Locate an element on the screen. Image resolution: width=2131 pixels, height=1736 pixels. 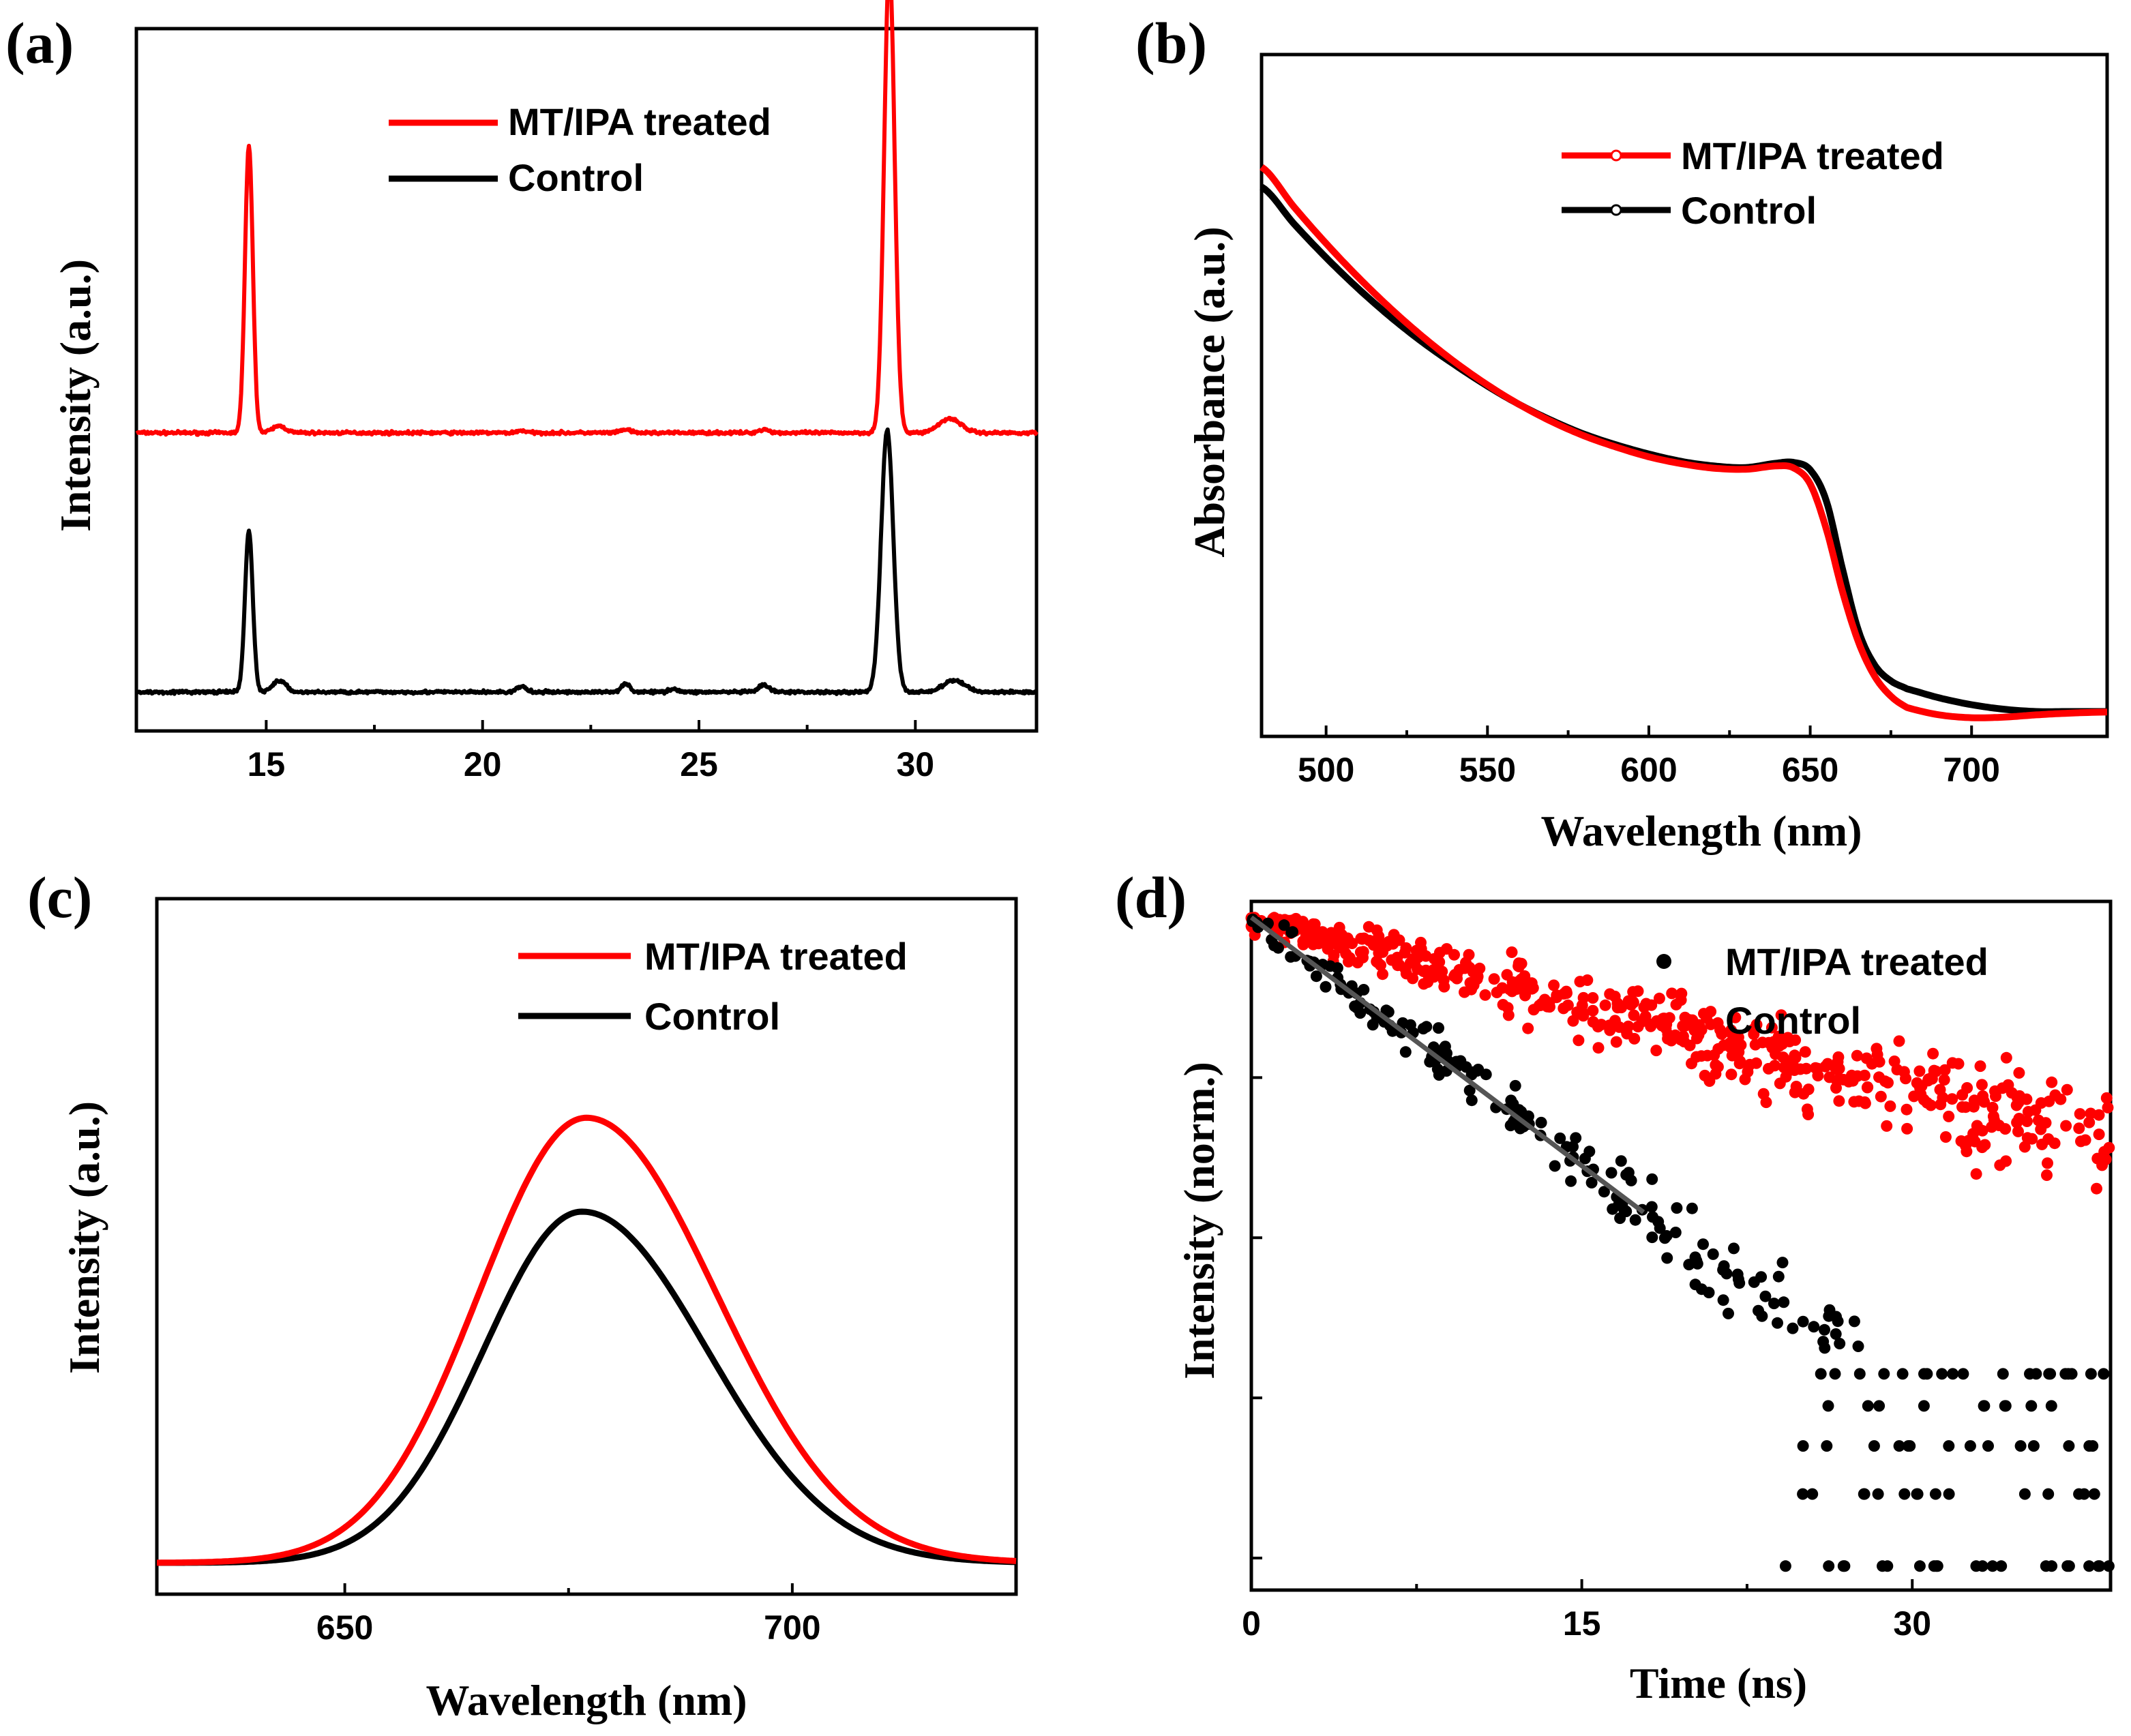
panel-b-xlabel: Wavelength (nm) is located at coordinates (1701, 831).